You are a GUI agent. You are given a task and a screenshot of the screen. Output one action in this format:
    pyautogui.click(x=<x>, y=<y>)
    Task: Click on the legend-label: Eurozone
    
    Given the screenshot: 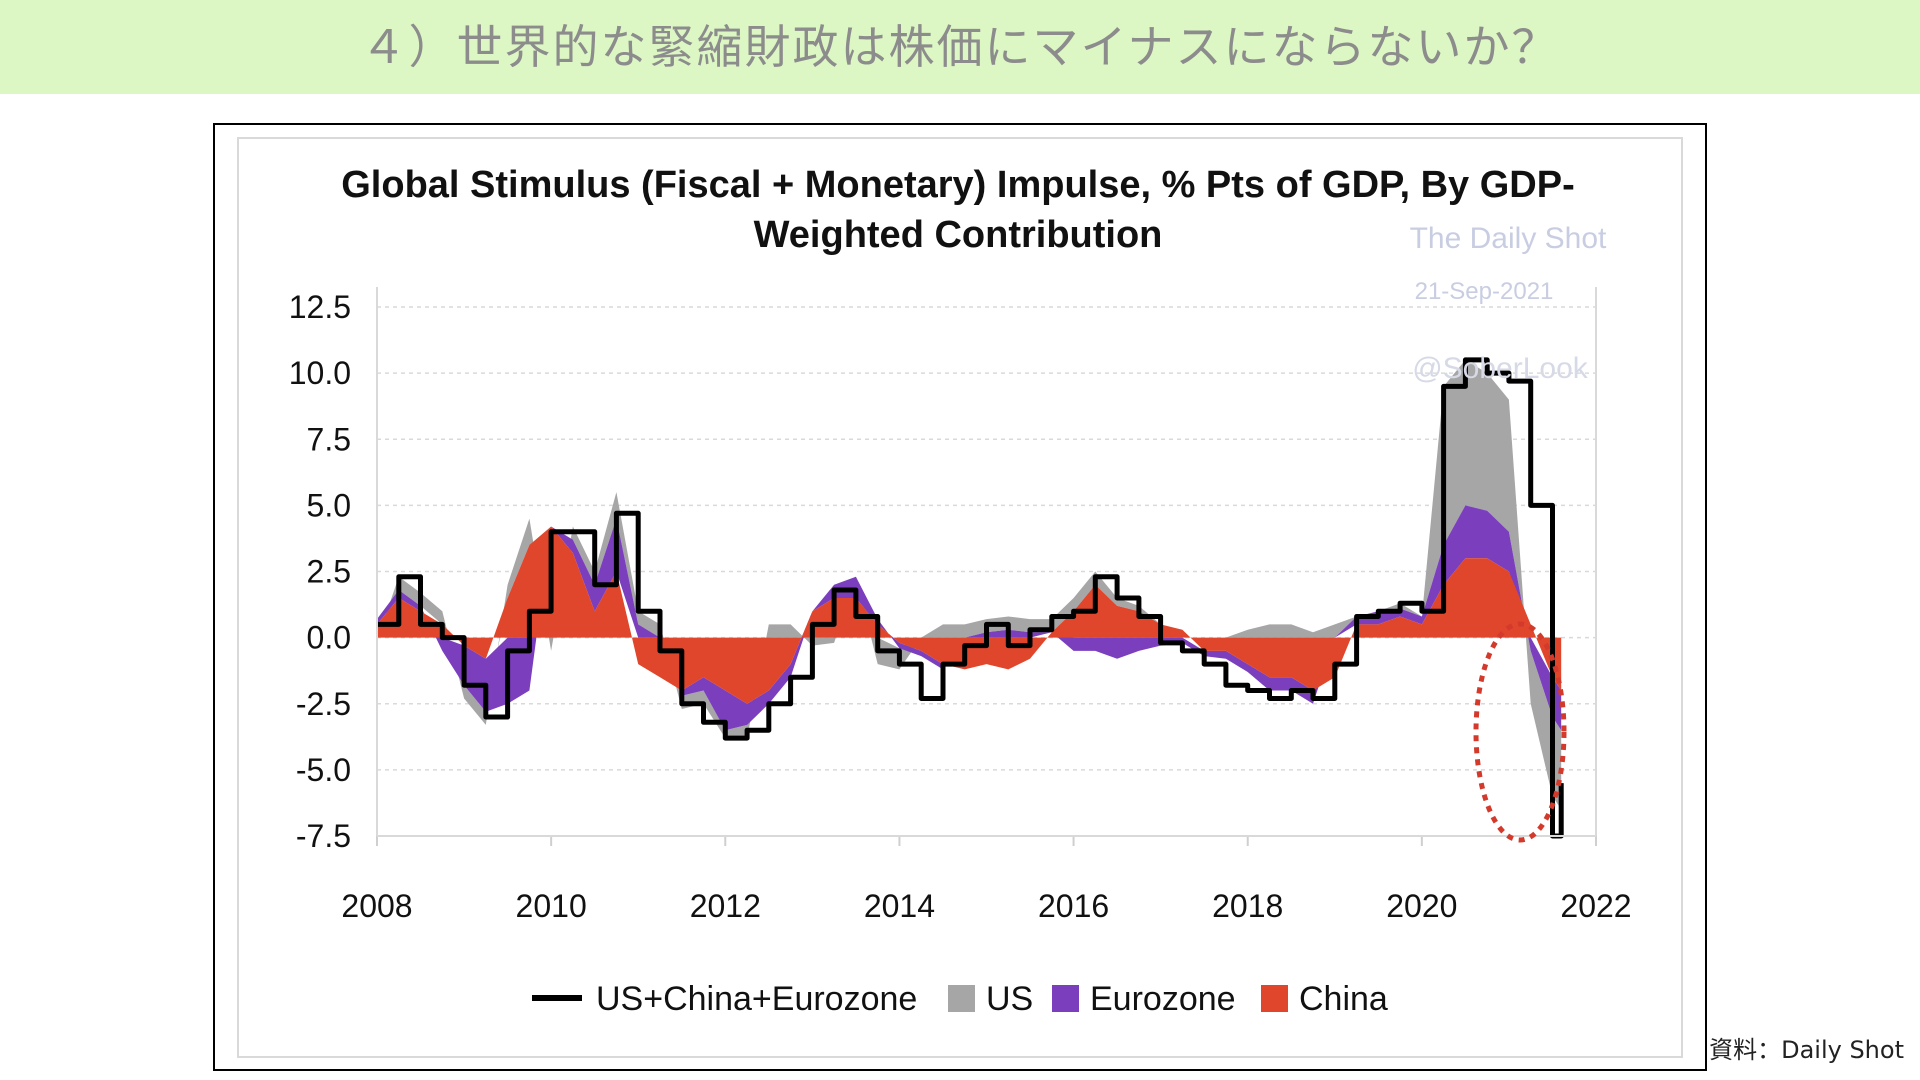 What is the action you would take?
    pyautogui.click(x=1163, y=999)
    